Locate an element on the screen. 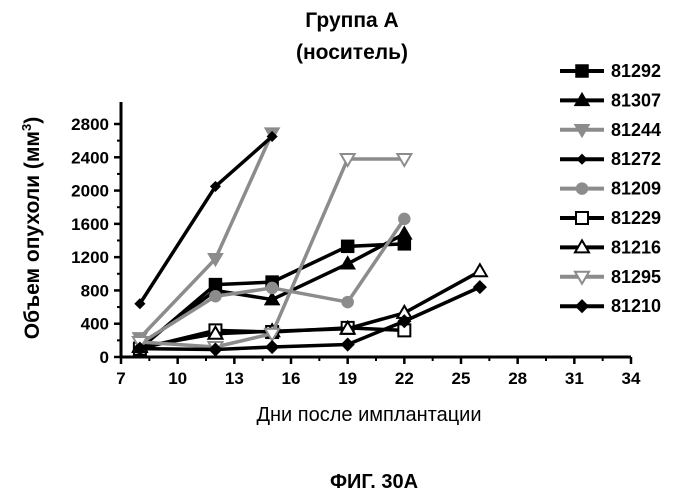 Image resolution: width=700 pixels, height=497 pixels. legend-entry: 81244 is located at coordinates (610, 130).